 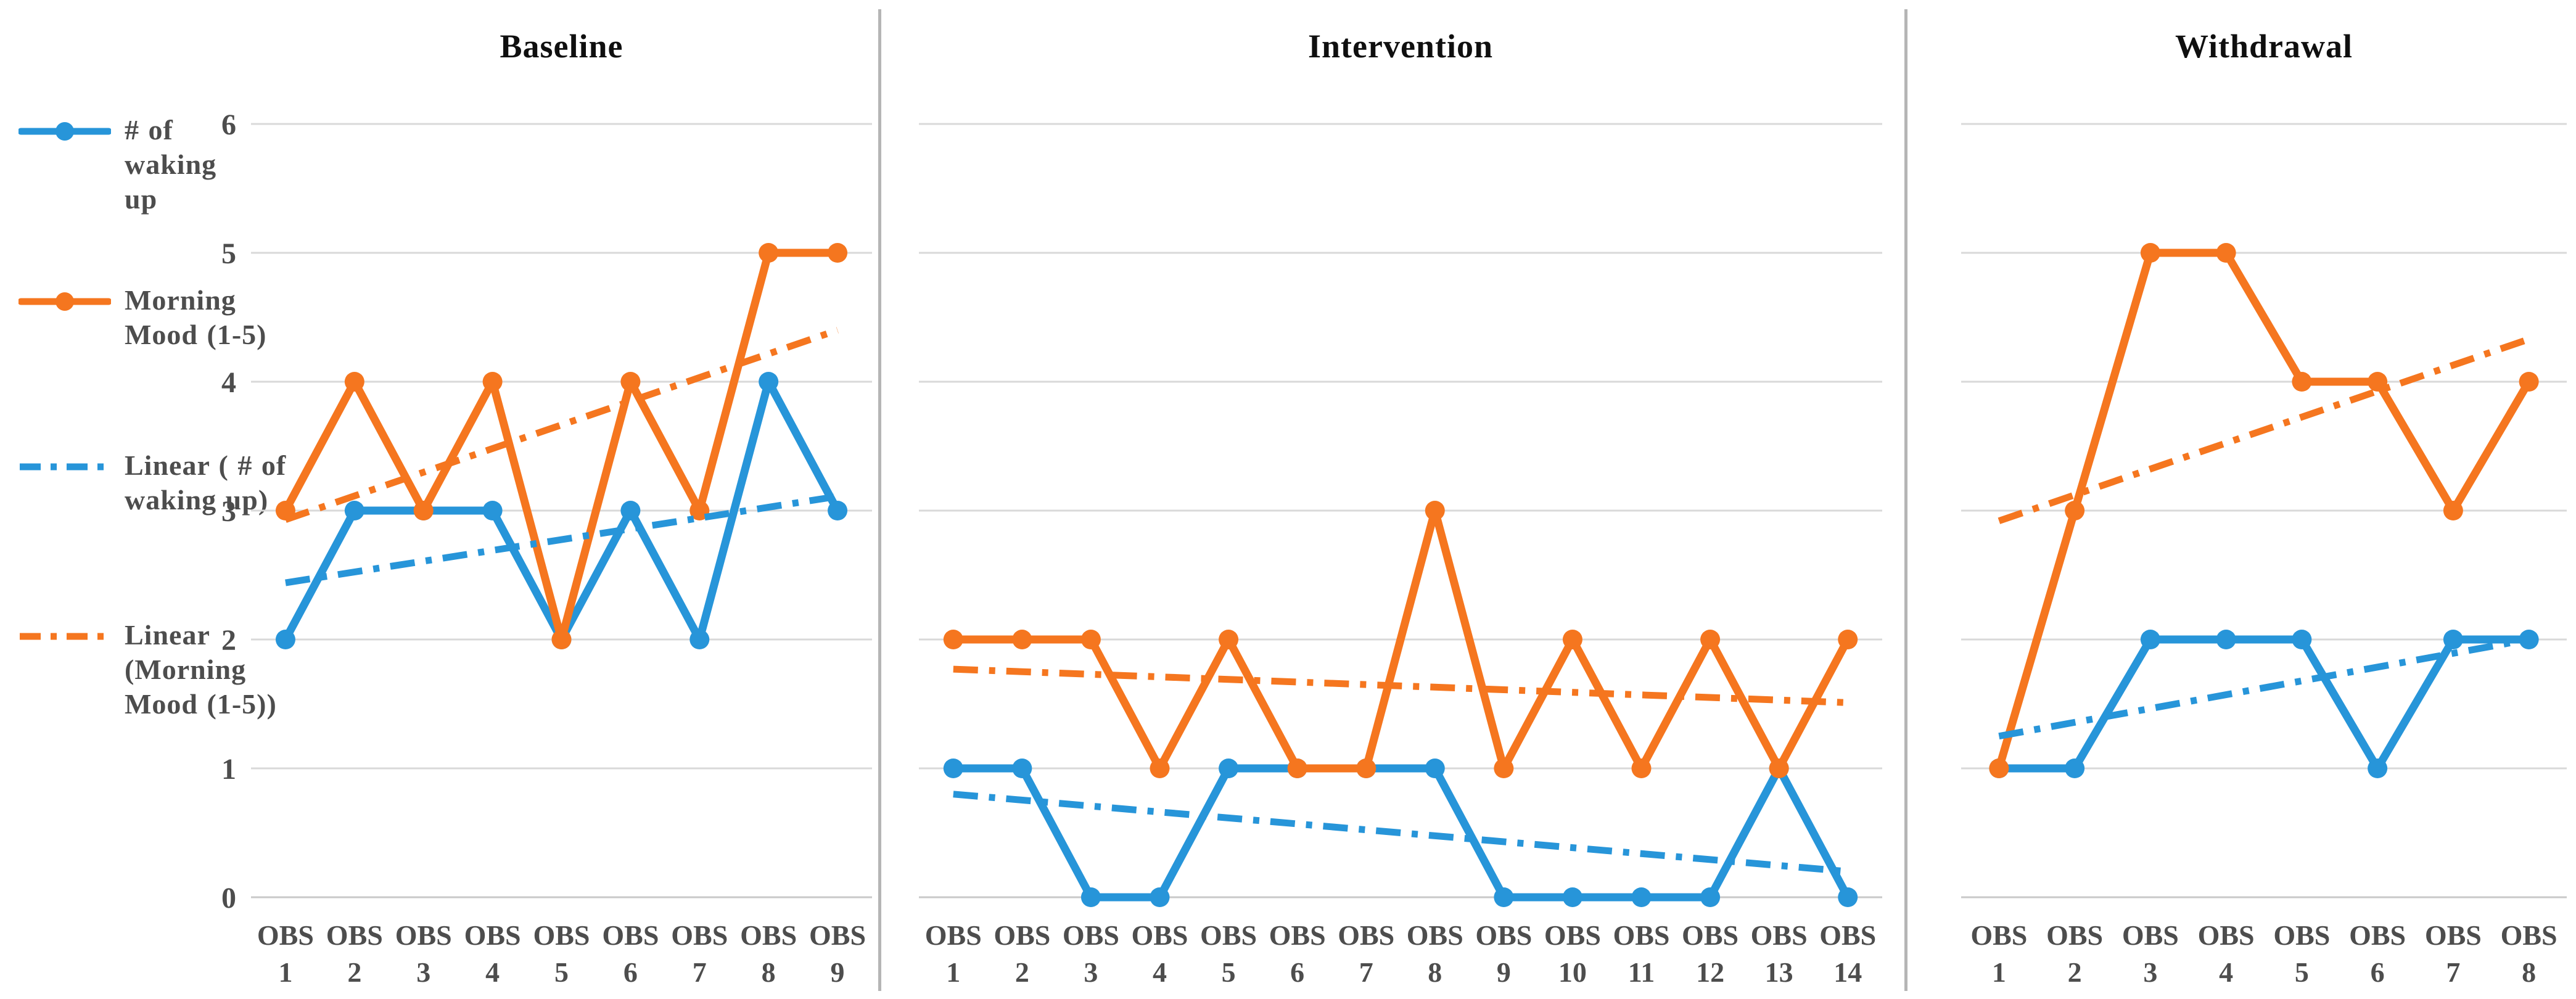 I want to click on y-tick-label-5: 5, so click(x=228, y=254).